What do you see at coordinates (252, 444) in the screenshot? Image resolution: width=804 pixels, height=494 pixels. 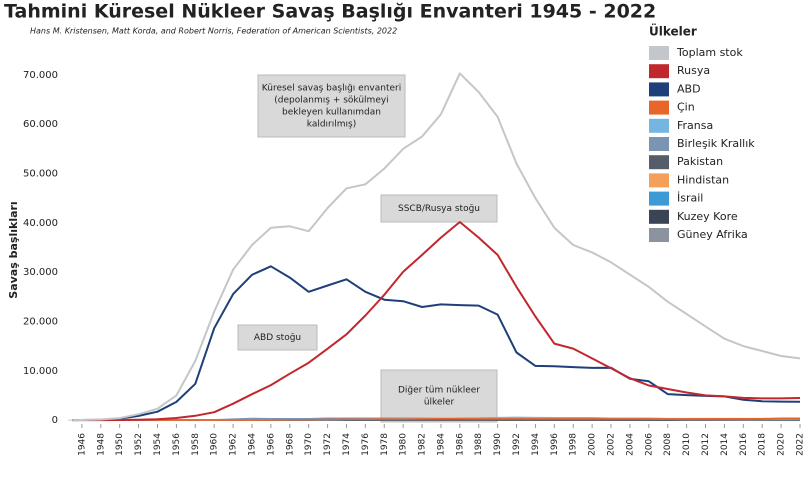 I see `x-tick-label: 1964` at bounding box center [252, 444].